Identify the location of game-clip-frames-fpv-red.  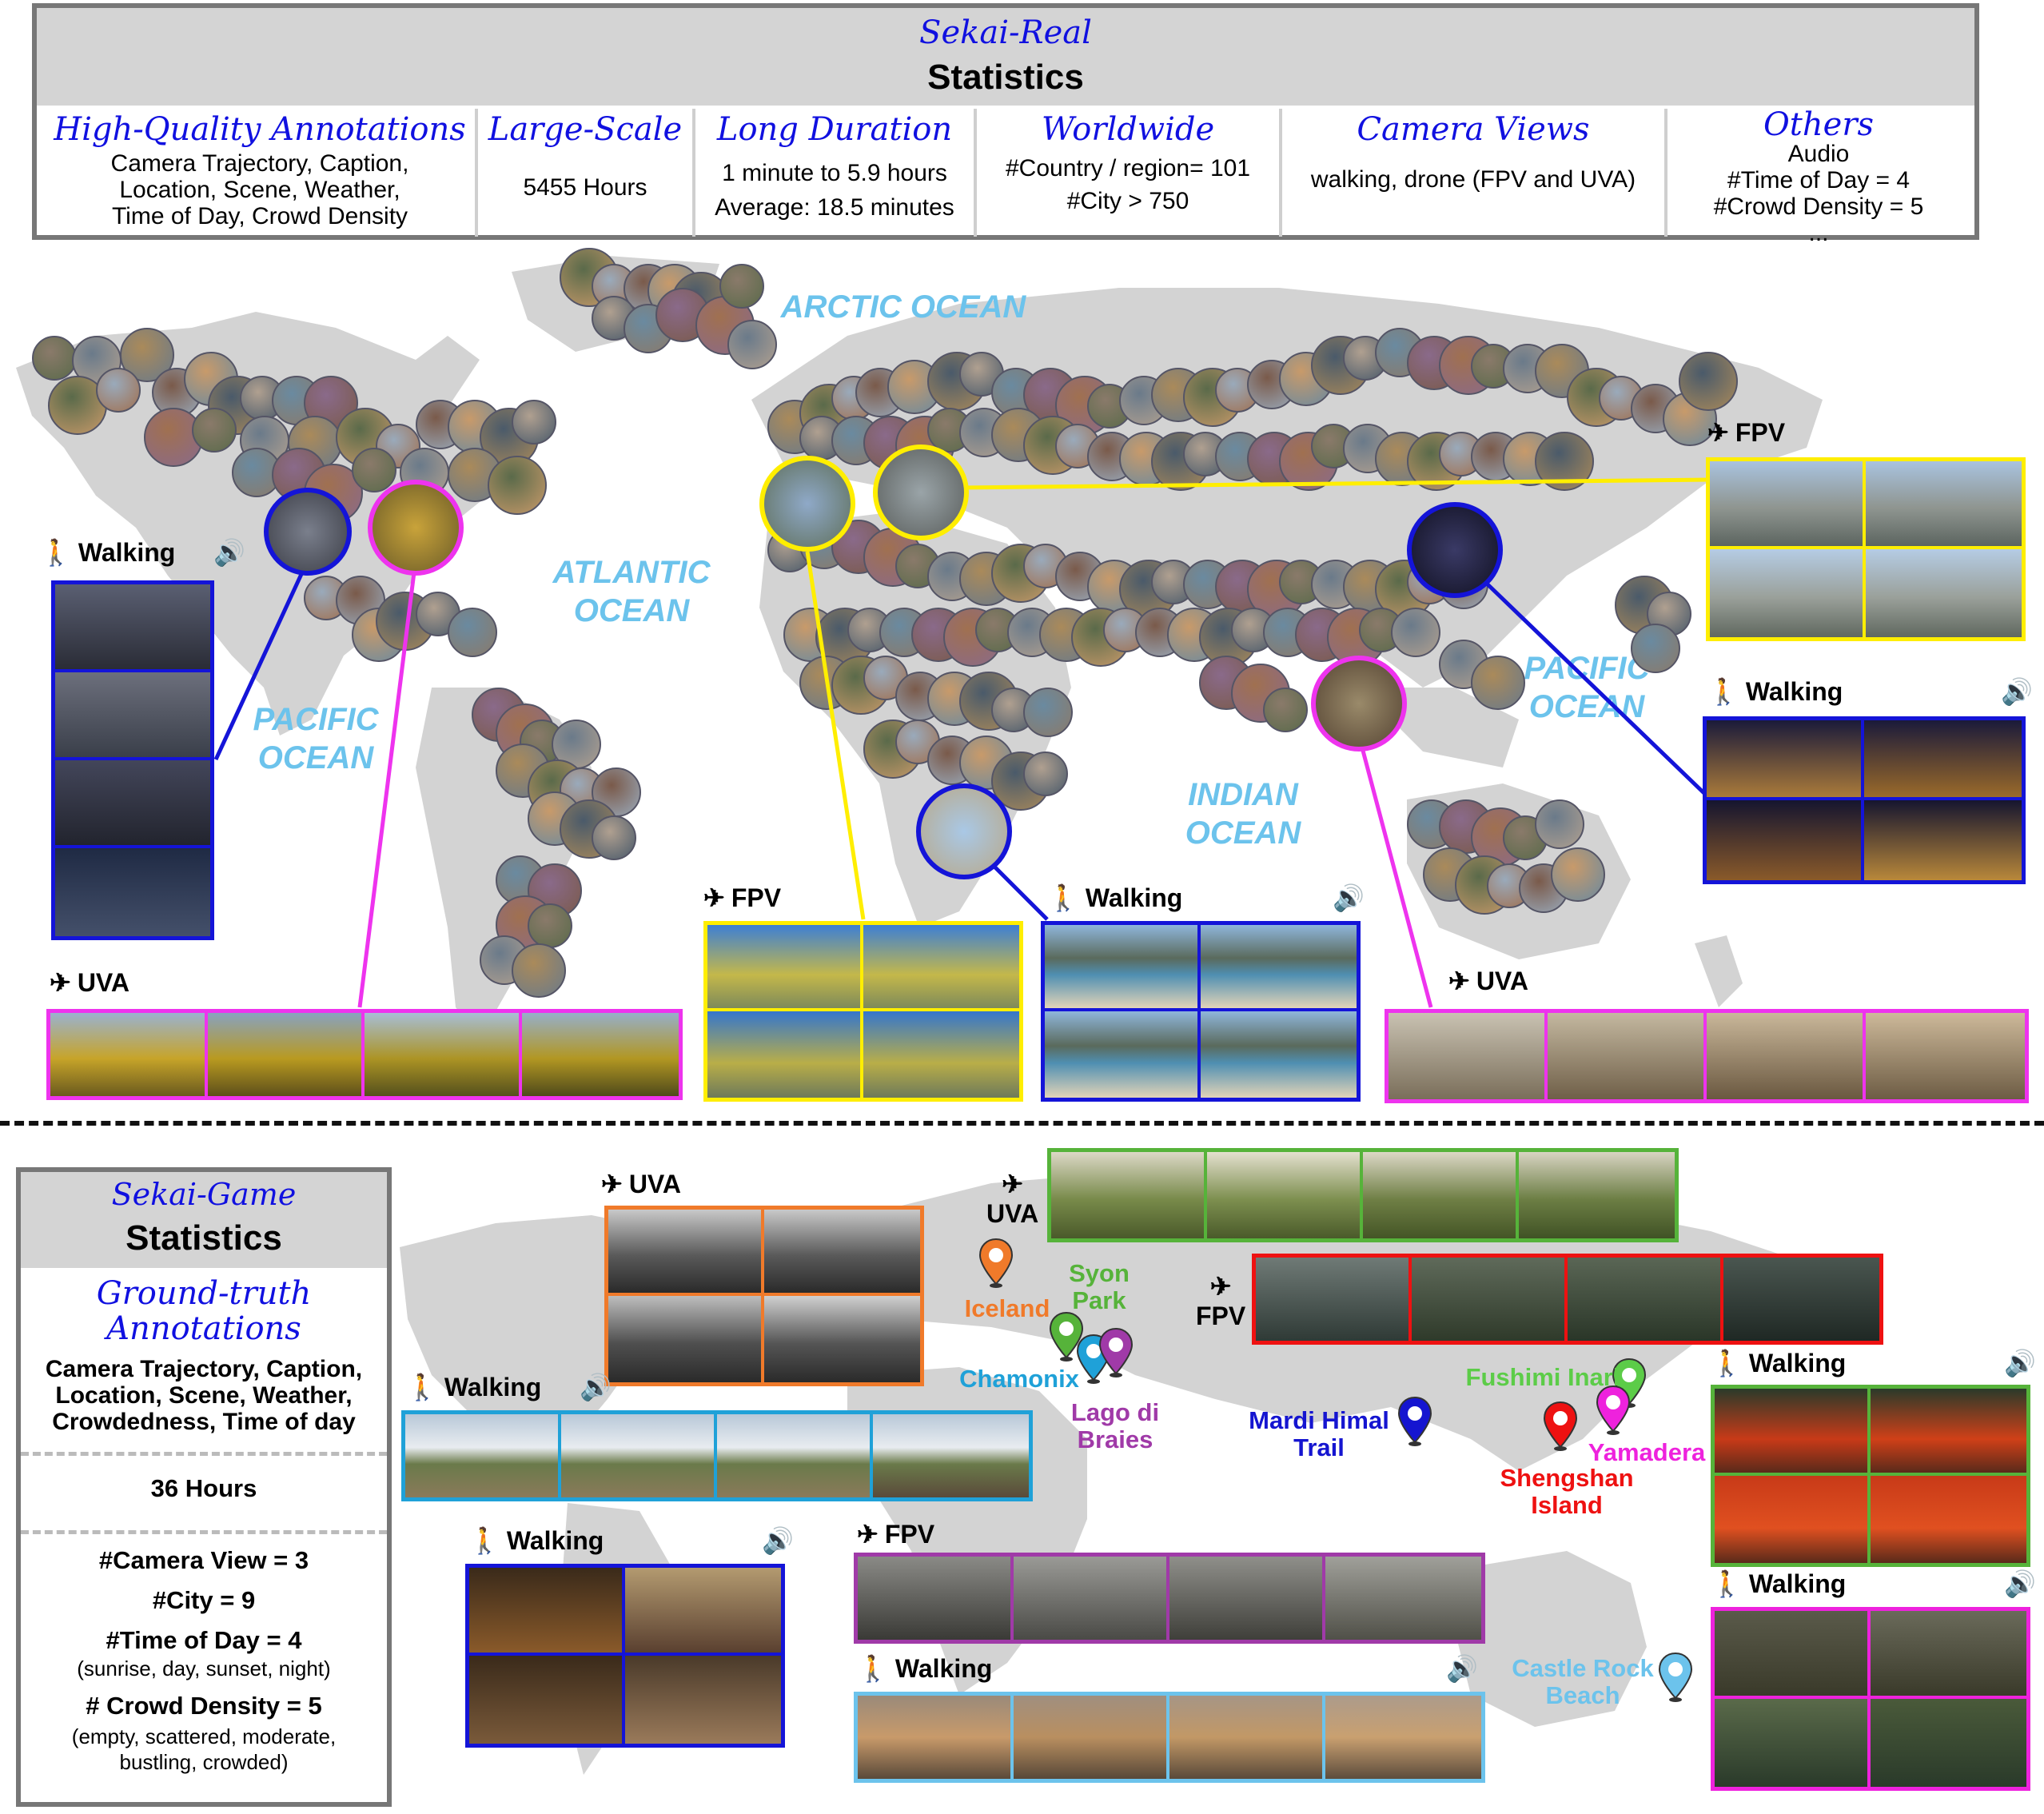
(1567, 1300).